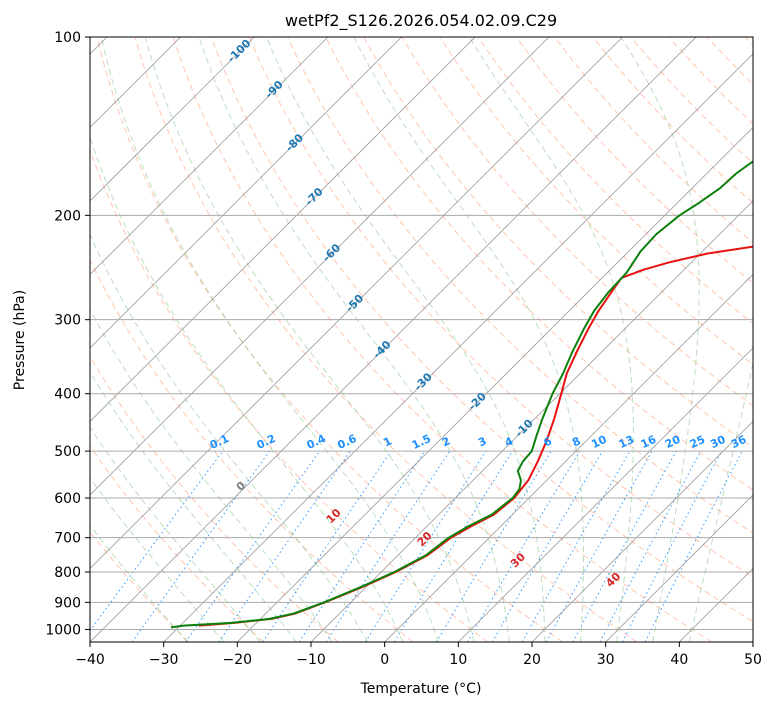 The height and width of the screenshot is (708, 775). I want to click on x-tick-label: 40, so click(679, 660).